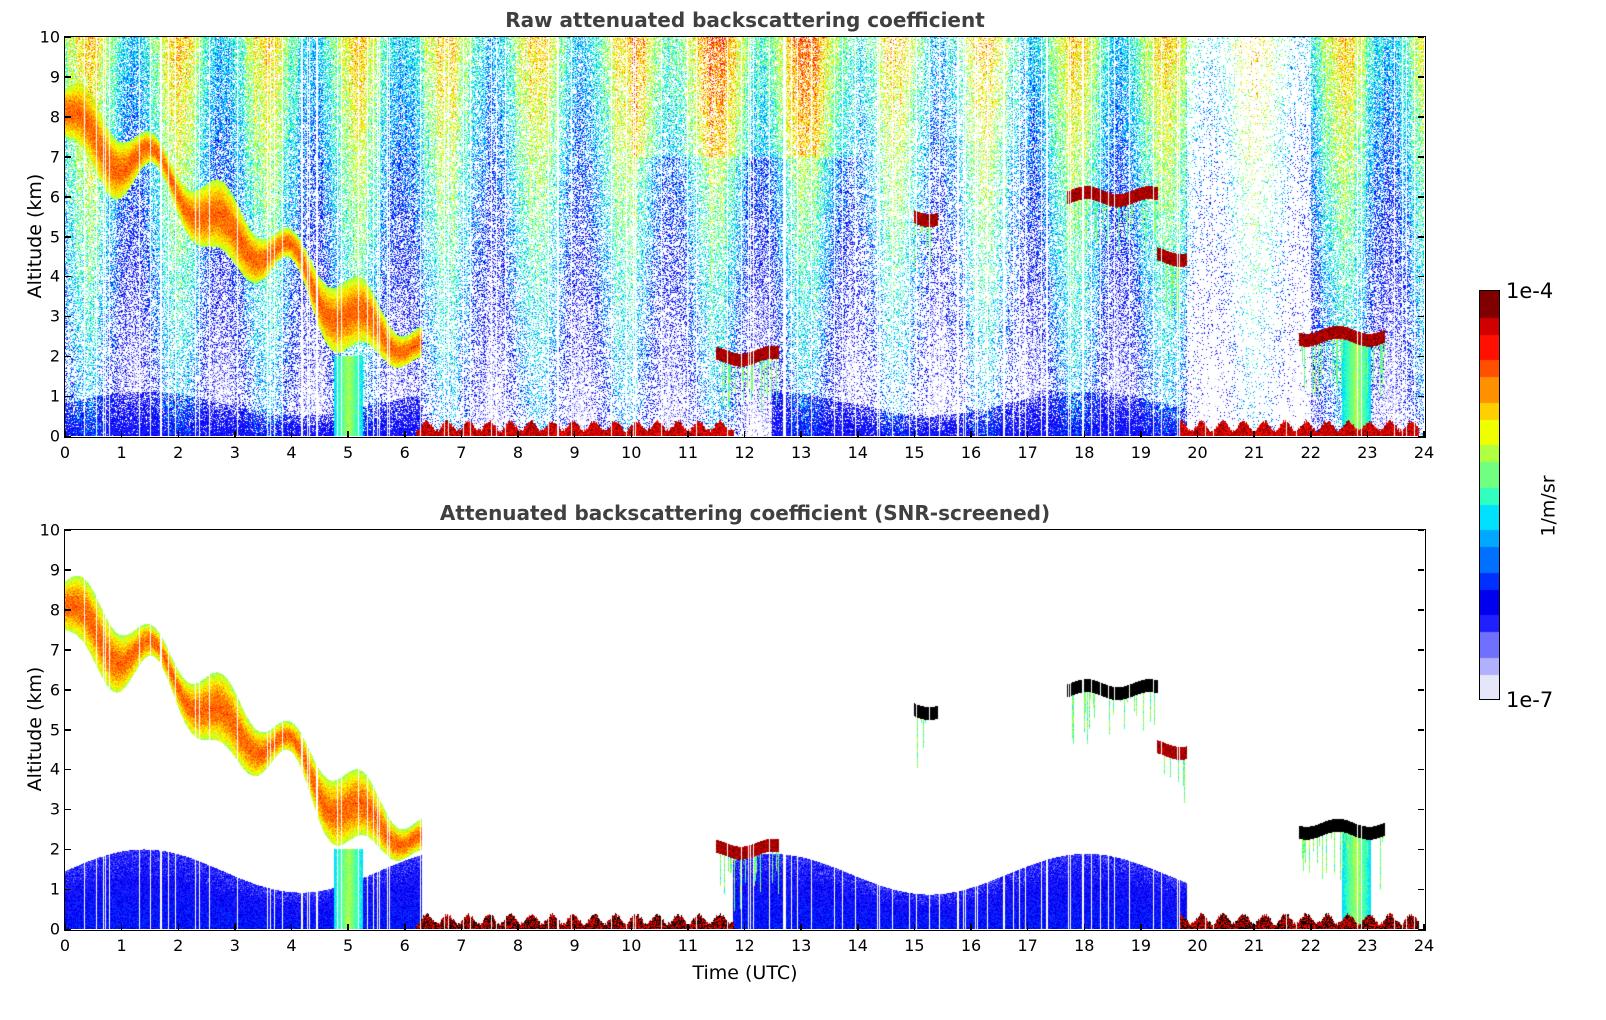  Describe the element at coordinates (348, 452) in the screenshot. I see `x-tick-label: 5` at that location.